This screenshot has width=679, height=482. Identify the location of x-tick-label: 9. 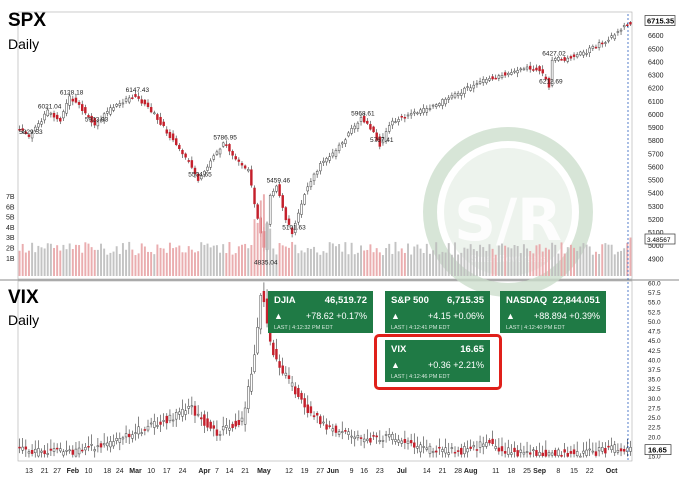
(352, 471).